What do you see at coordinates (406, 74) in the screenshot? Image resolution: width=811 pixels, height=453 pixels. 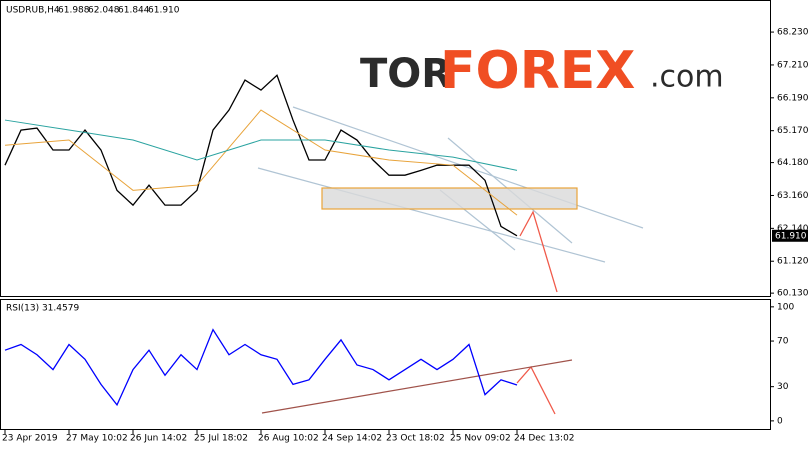 I see `logo-tor: TOR` at bounding box center [406, 74].